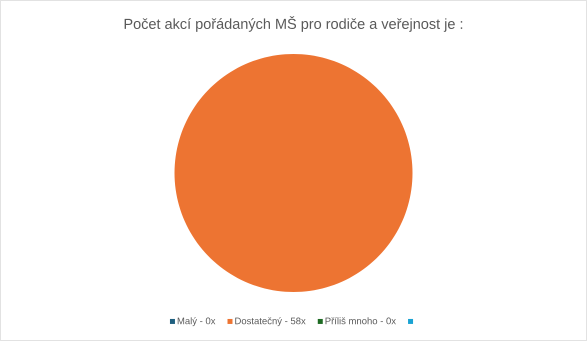  What do you see at coordinates (293, 24) in the screenshot?
I see `chart-title: Počet akcí pořádaných MŠ pro rodiče a veřejnost je :` at bounding box center [293, 24].